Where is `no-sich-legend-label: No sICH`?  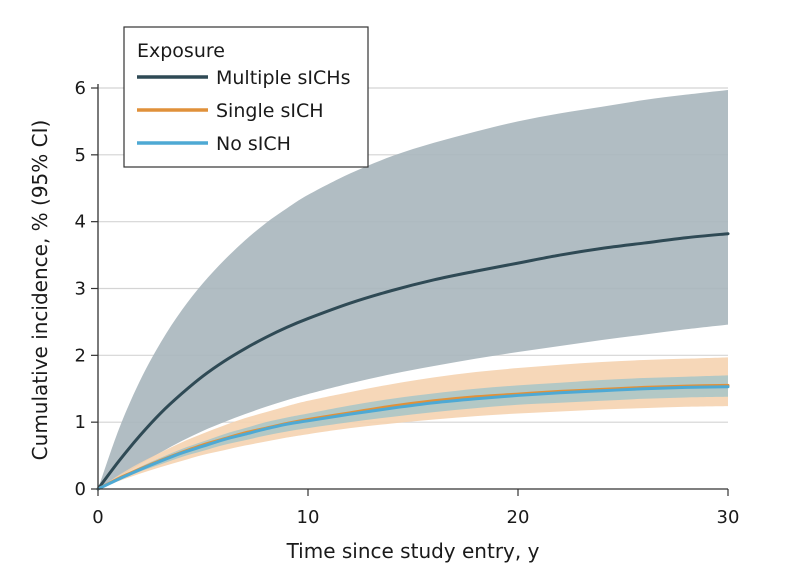
no-sich-legend-label: No sICH is located at coordinates (253, 144).